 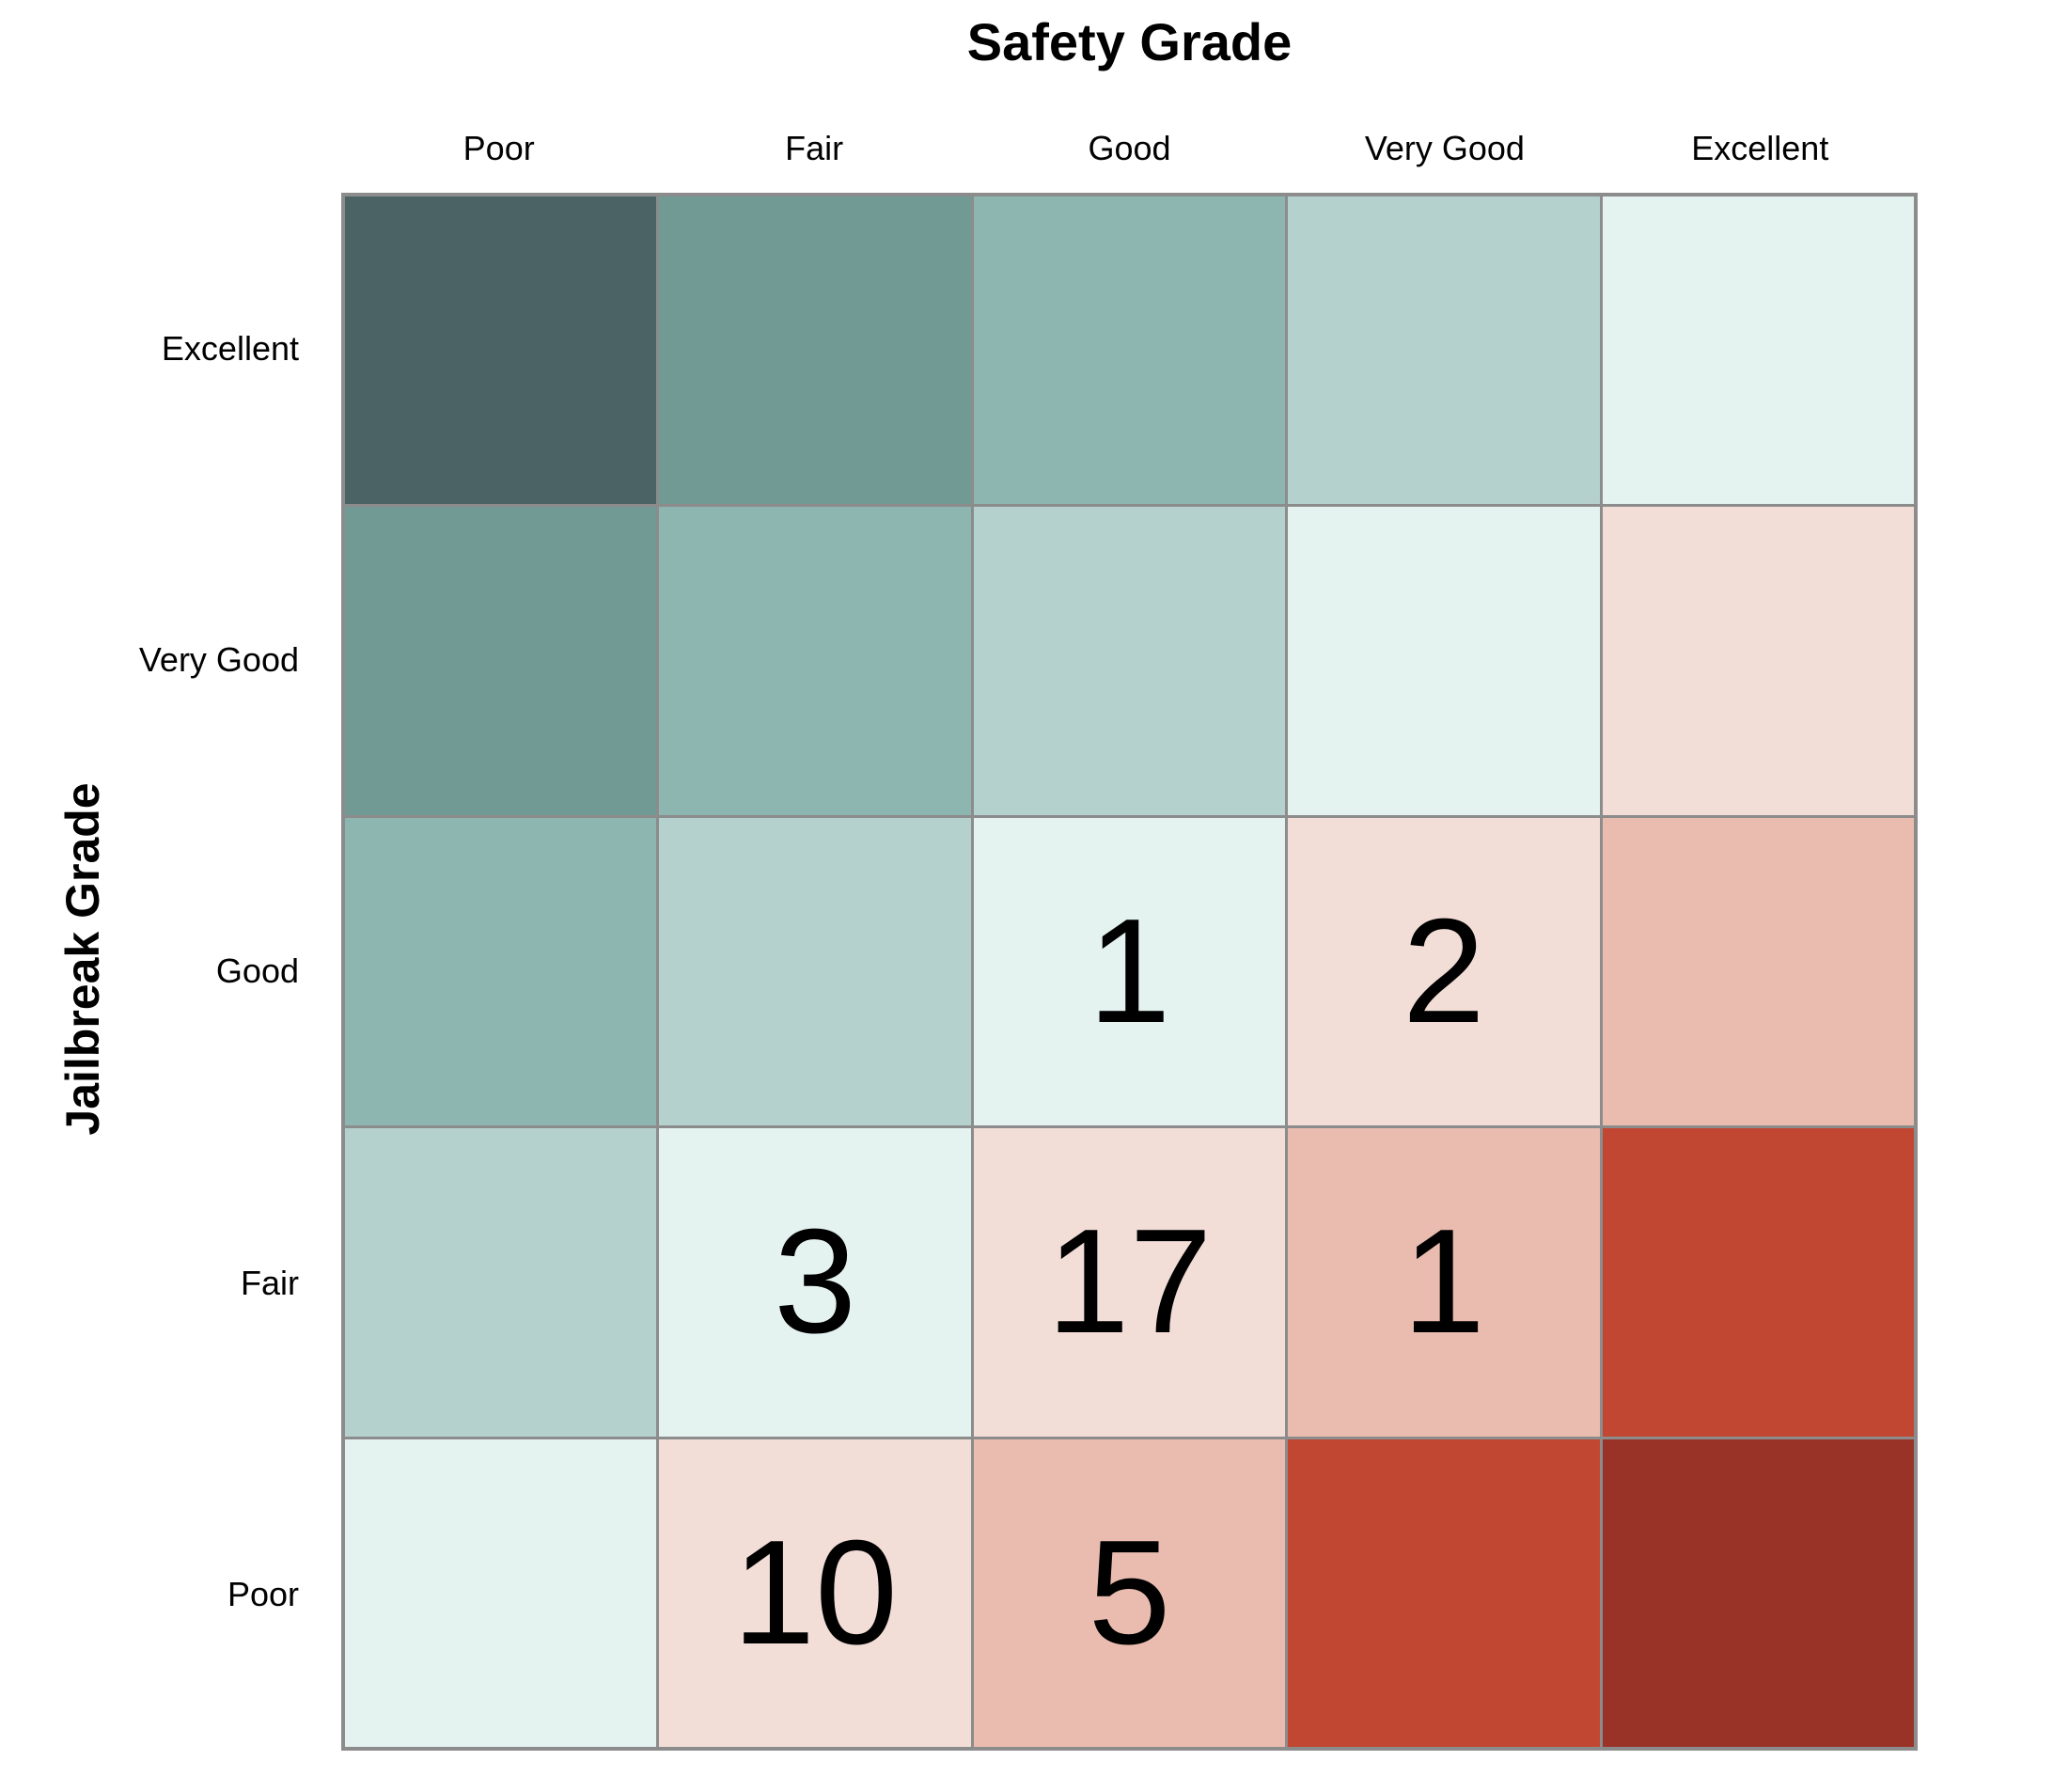 What do you see at coordinates (1129, 1282) in the screenshot?
I see `heatmap-cell: 17` at bounding box center [1129, 1282].